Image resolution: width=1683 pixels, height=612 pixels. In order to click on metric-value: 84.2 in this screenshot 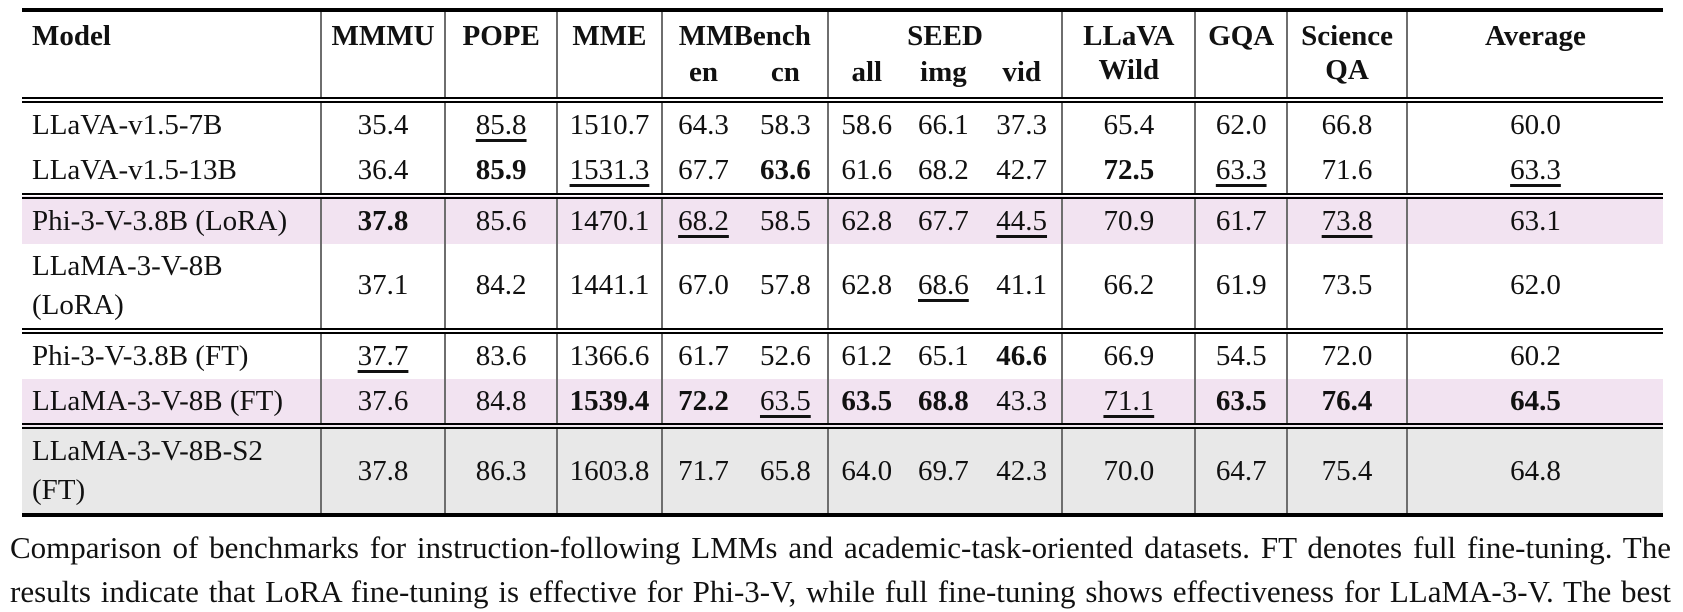, I will do `click(501, 285)`.